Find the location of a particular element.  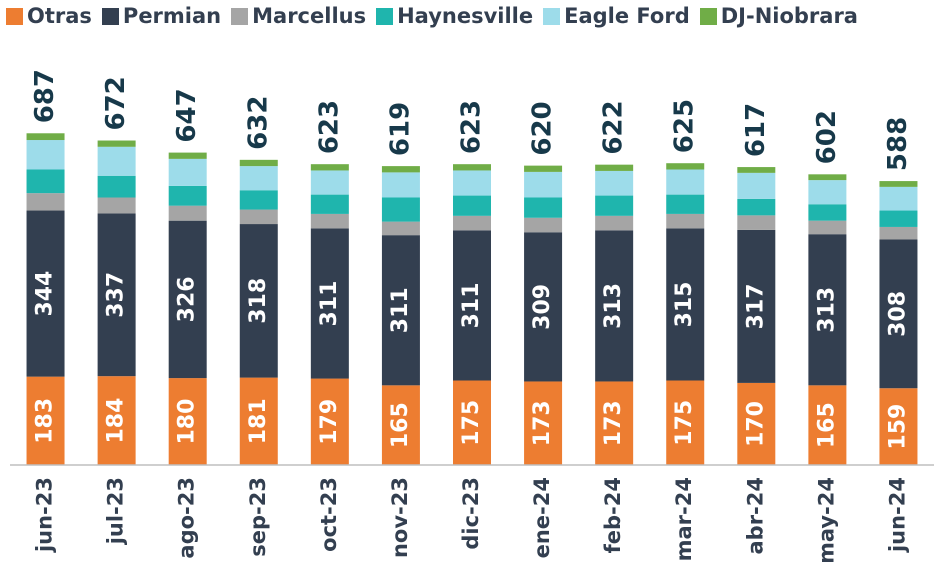

segment-label: 159 is located at coordinates (897, 427).